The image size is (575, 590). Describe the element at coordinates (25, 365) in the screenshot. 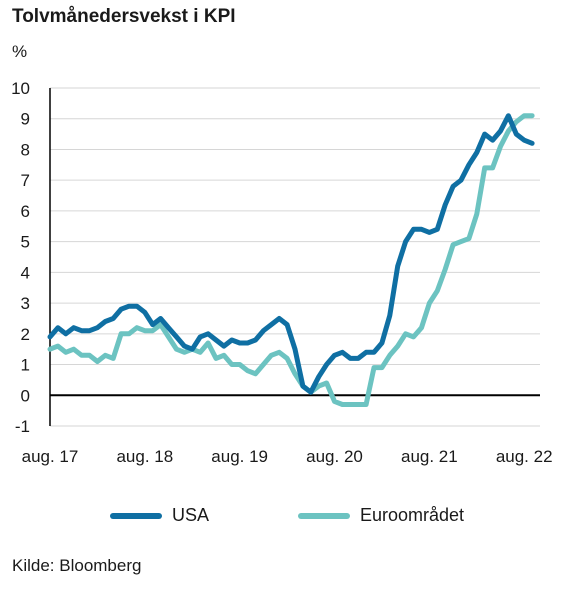

I see `y-tick-label-1: 1` at that location.